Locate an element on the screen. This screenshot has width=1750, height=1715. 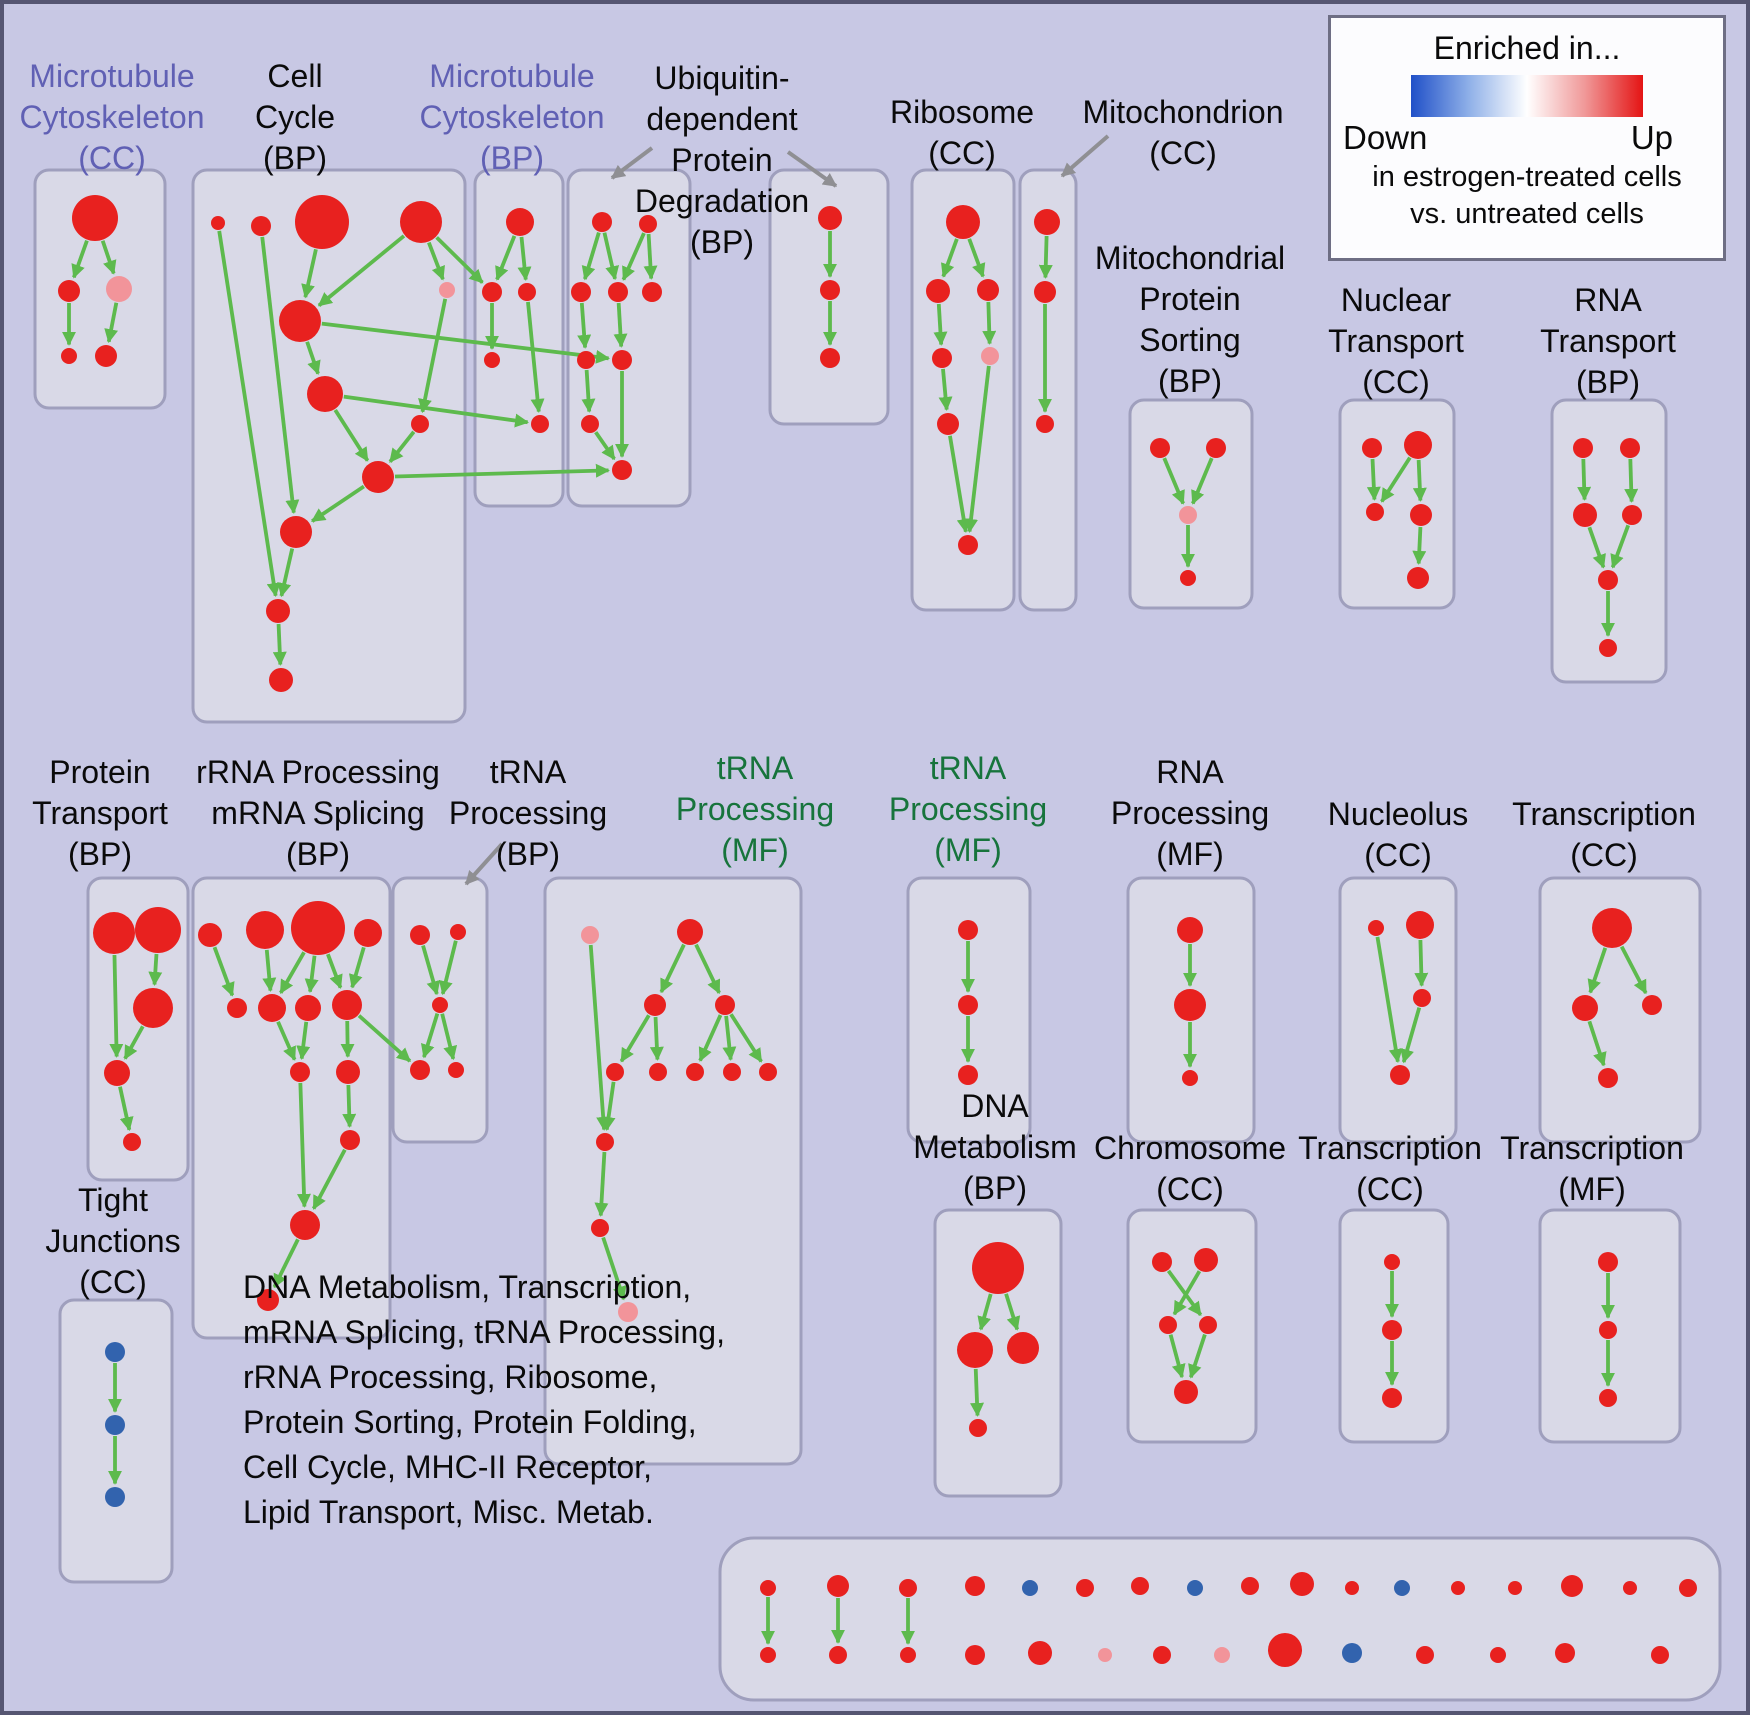
edge-p4-p5 is located at coordinates (126, 1109).